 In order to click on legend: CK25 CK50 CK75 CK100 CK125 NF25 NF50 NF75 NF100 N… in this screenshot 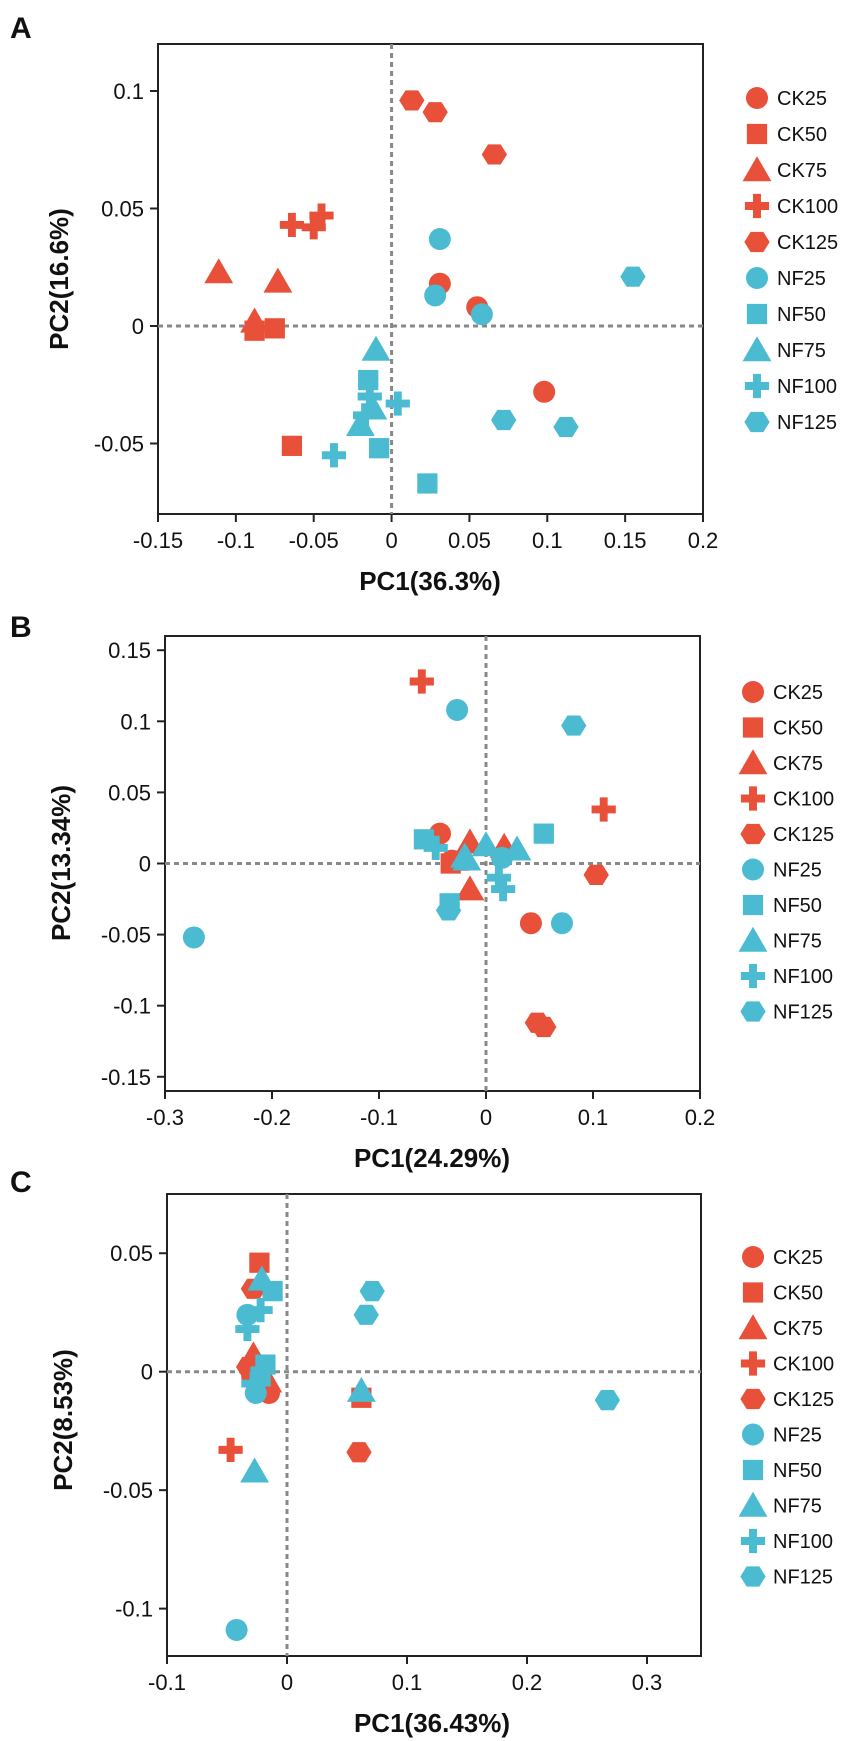, I will do `click(786, 1417)`.